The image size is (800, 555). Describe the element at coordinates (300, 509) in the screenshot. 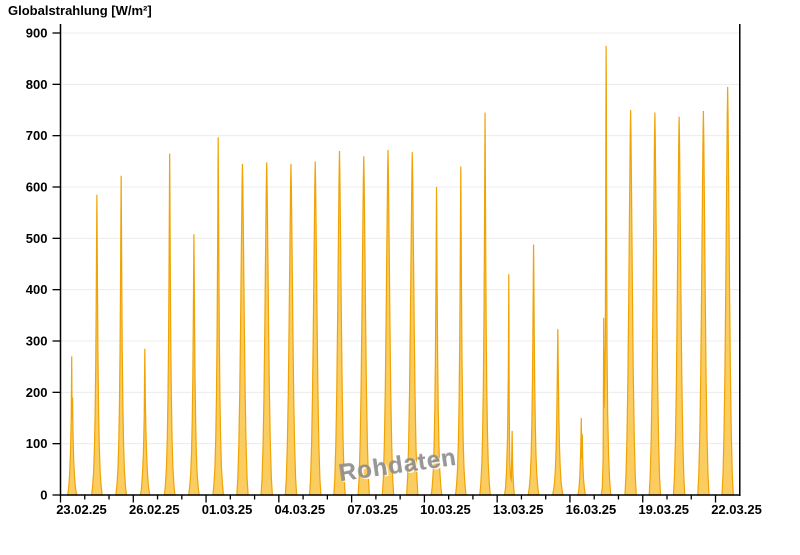

I see `x-tick-label: 04.03.25` at that location.